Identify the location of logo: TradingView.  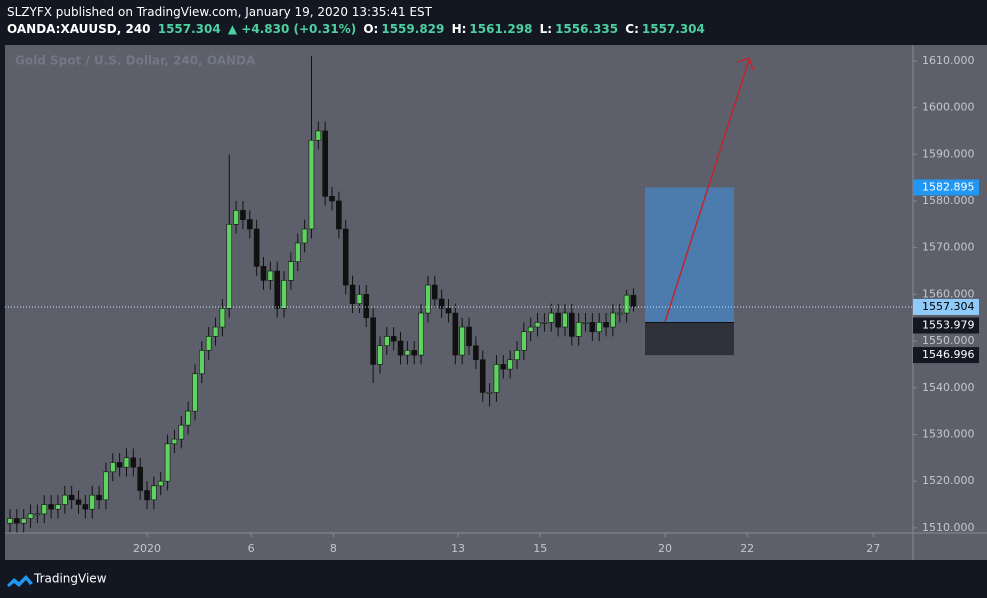
(57, 579).